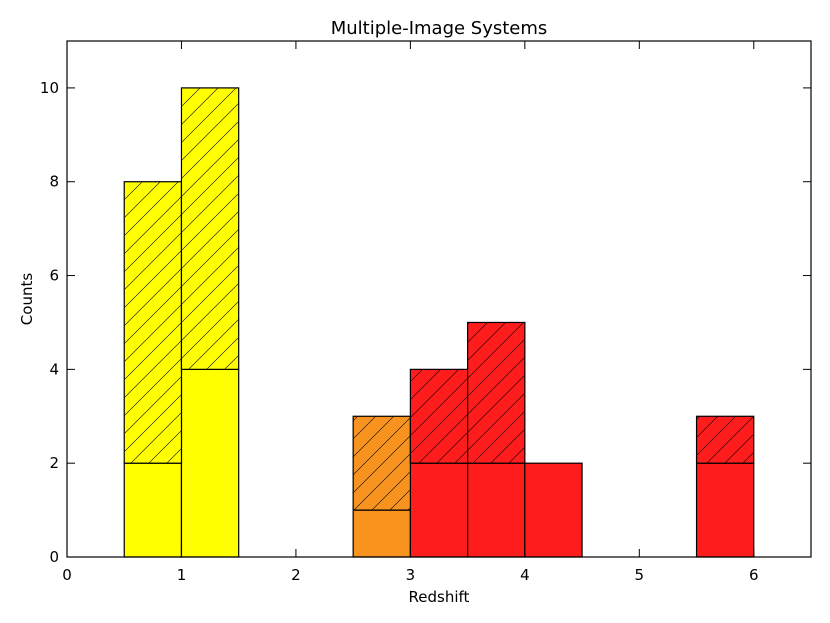 The image size is (830, 623). What do you see at coordinates (49, 88) in the screenshot?
I see `y-tick-label: 10` at bounding box center [49, 88].